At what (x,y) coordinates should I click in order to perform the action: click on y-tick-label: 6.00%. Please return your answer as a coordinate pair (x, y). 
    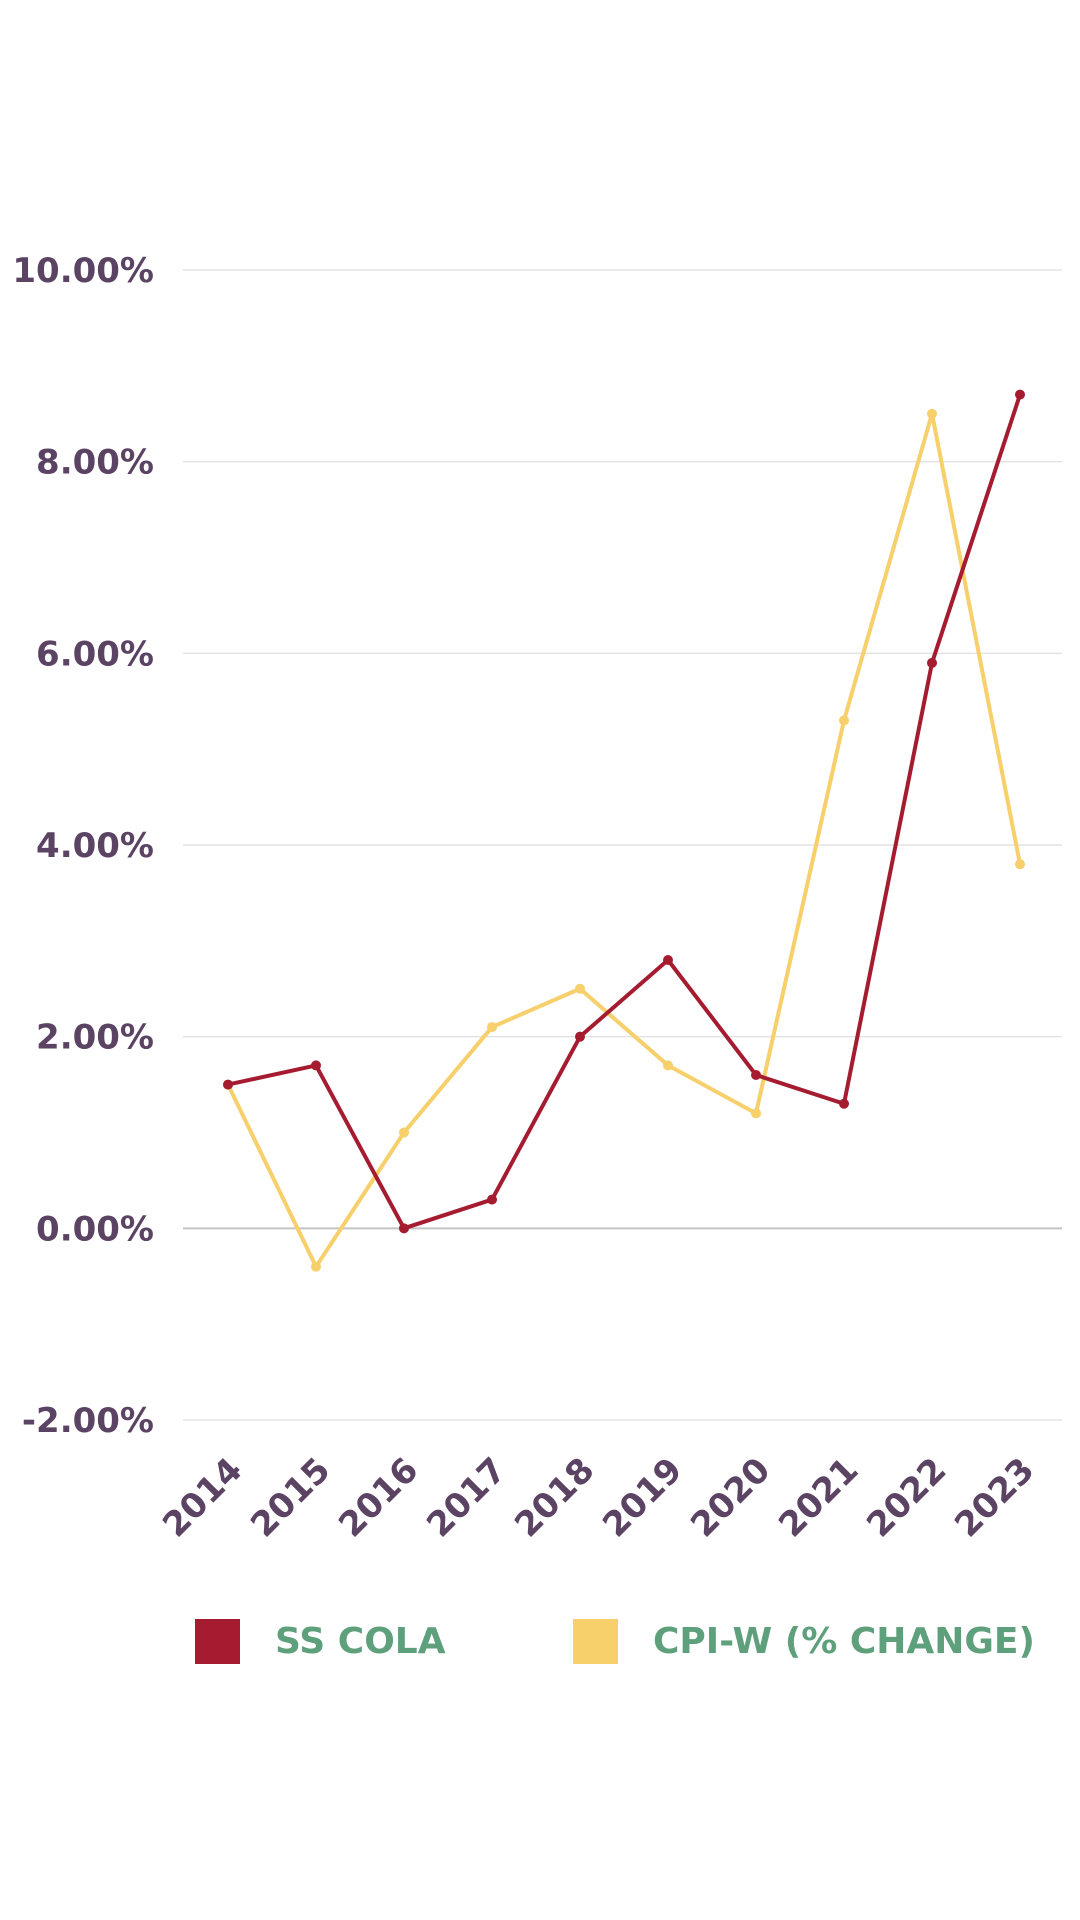
    Looking at the image, I should click on (95, 654).